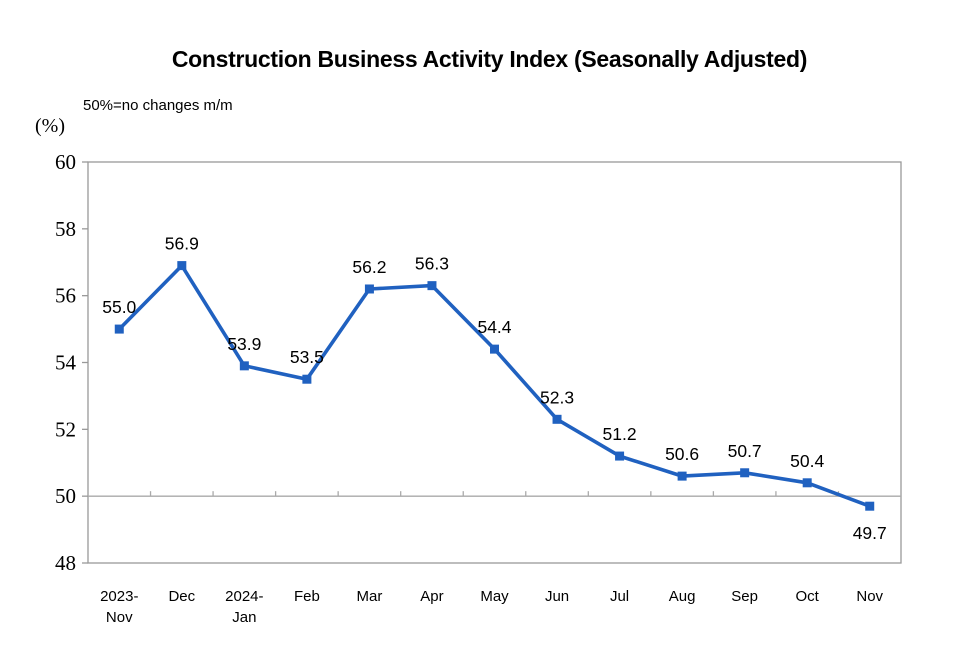 This screenshot has height=650, width=979. I want to click on y-axis-tick-label: 48, so click(65, 563).